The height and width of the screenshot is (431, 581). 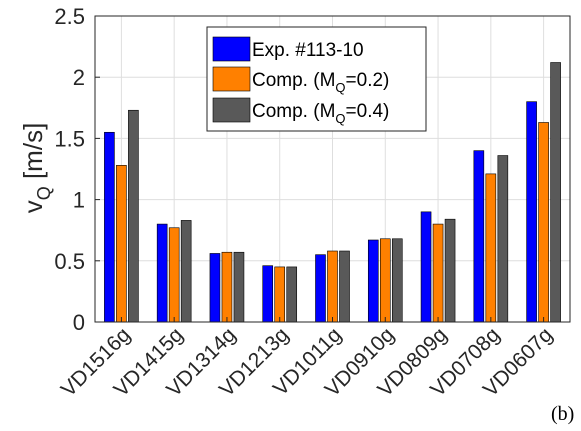 What do you see at coordinates (368, 80) in the screenshot?
I see `legend-label-comp-02-suffix: =0.2)` at bounding box center [368, 80].